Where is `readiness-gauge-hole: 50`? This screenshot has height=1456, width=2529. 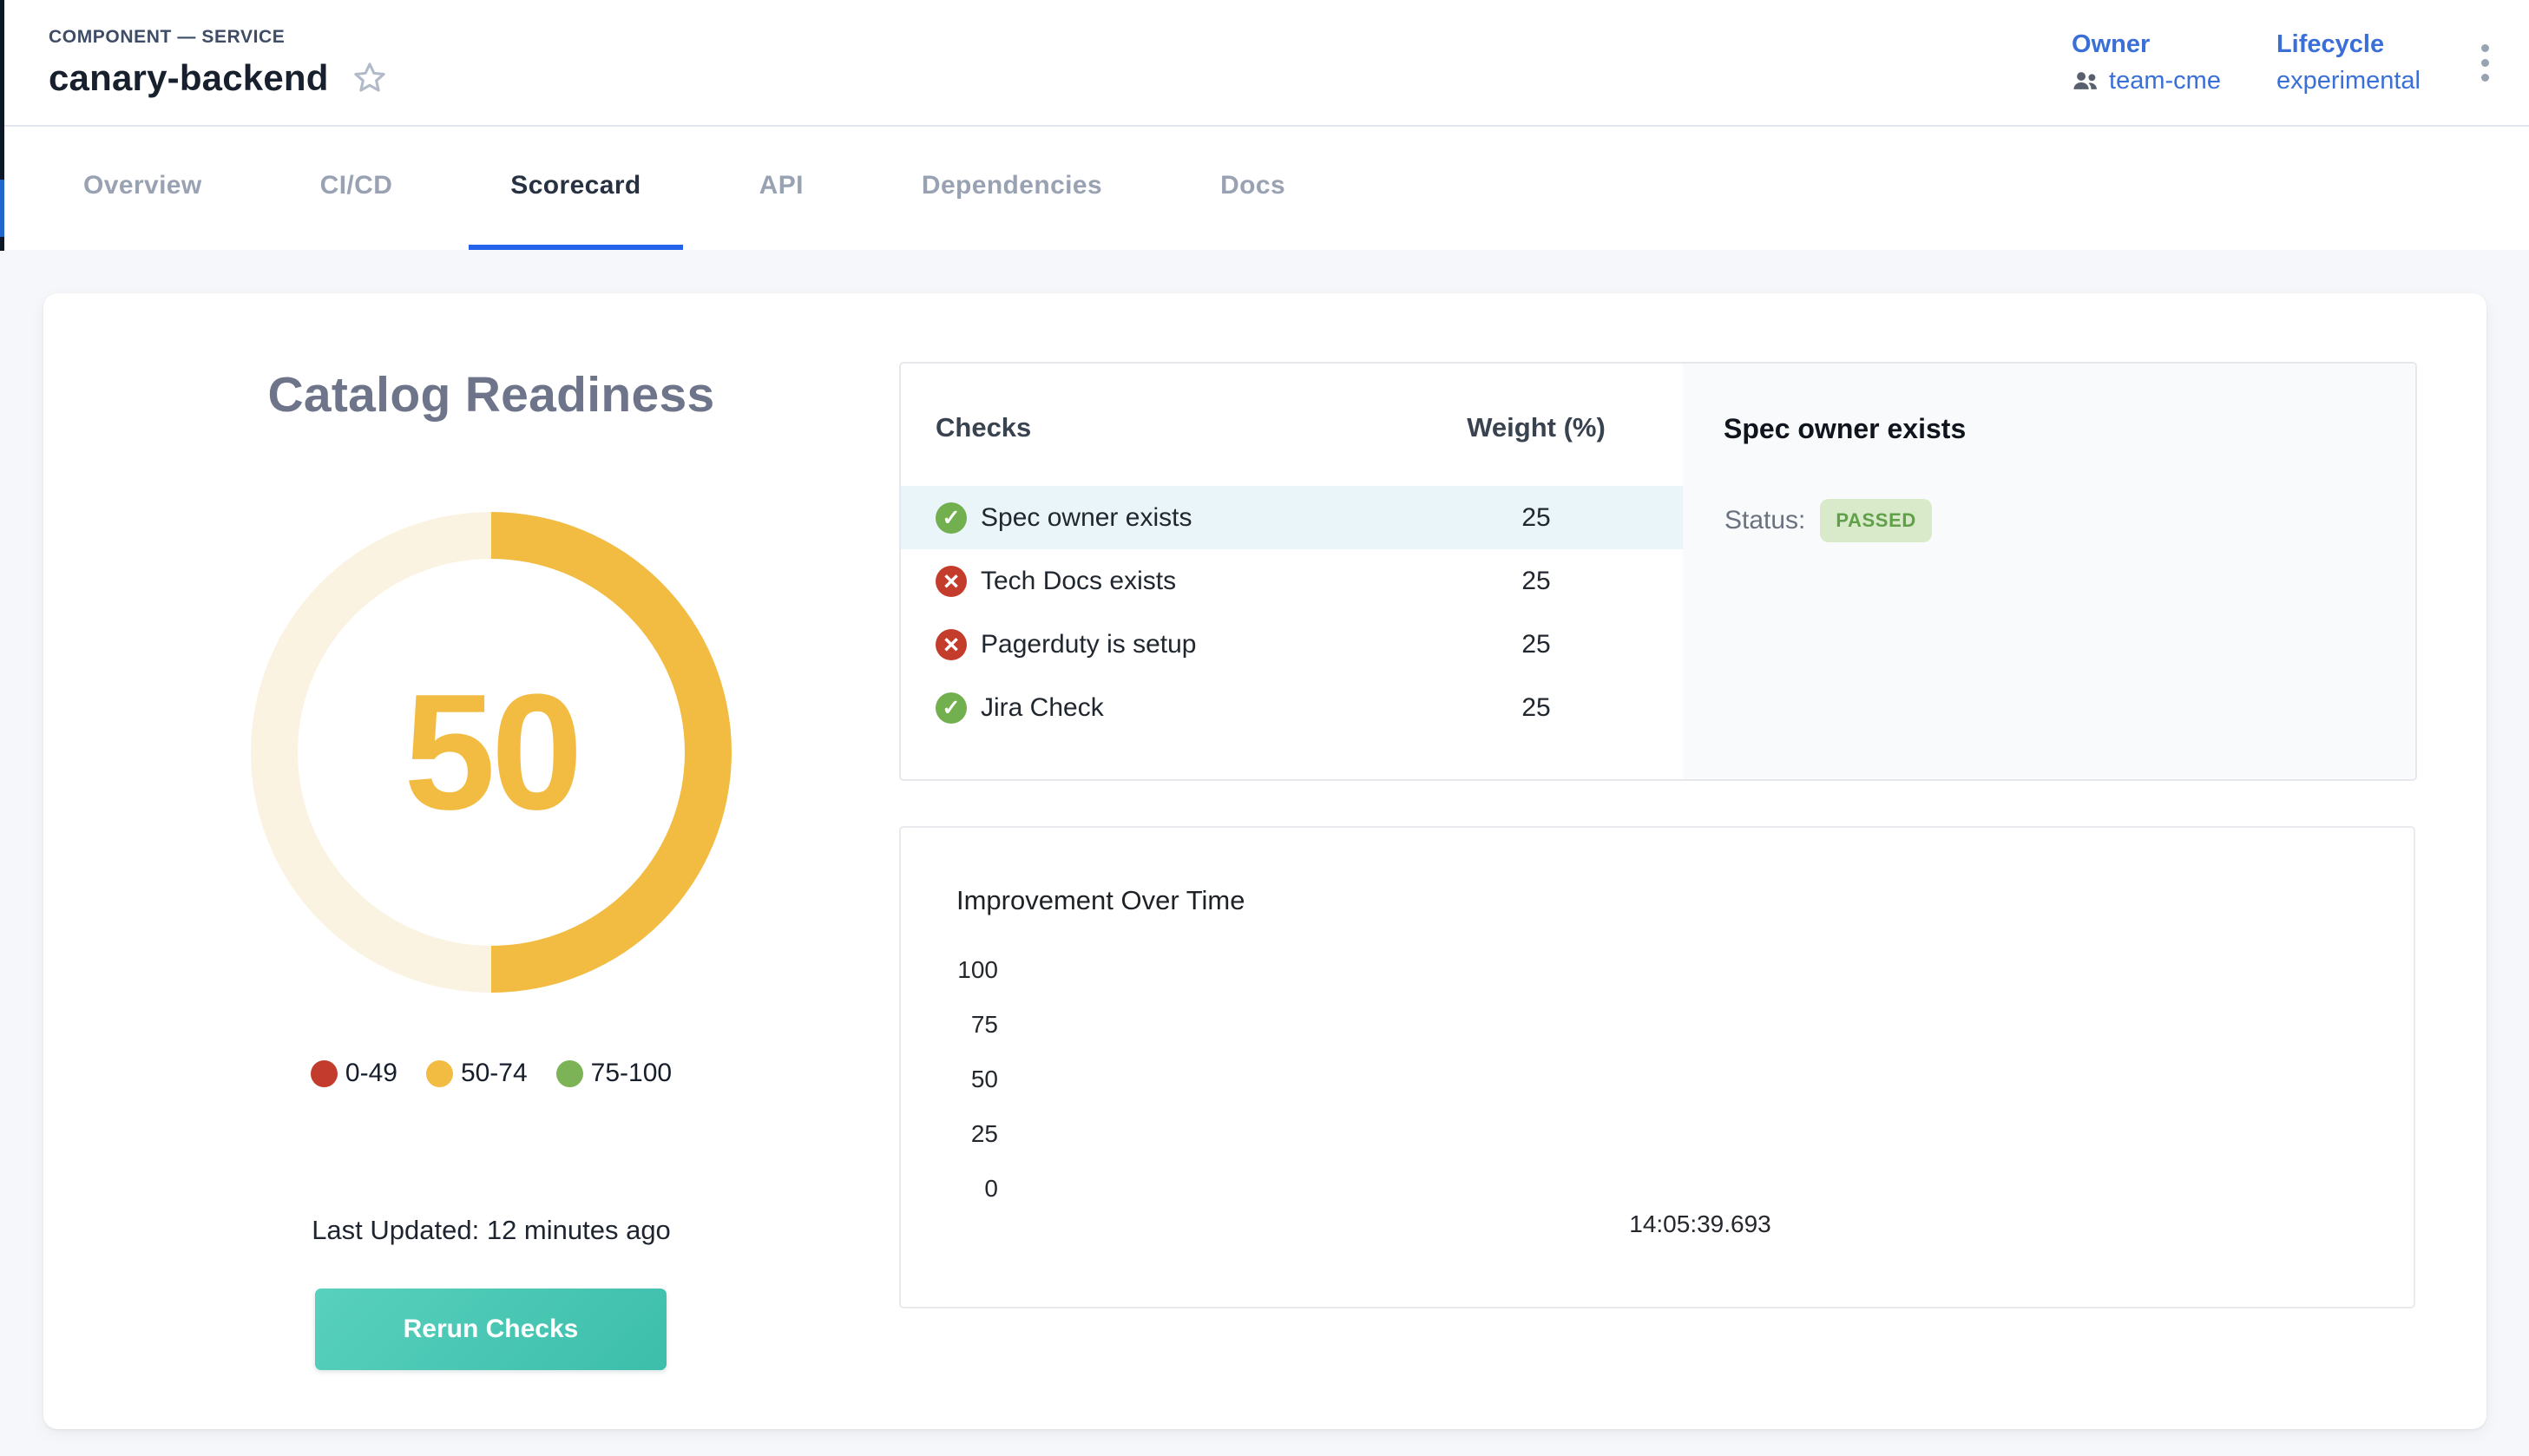
readiness-gauge-hole: 50 is located at coordinates (491, 752).